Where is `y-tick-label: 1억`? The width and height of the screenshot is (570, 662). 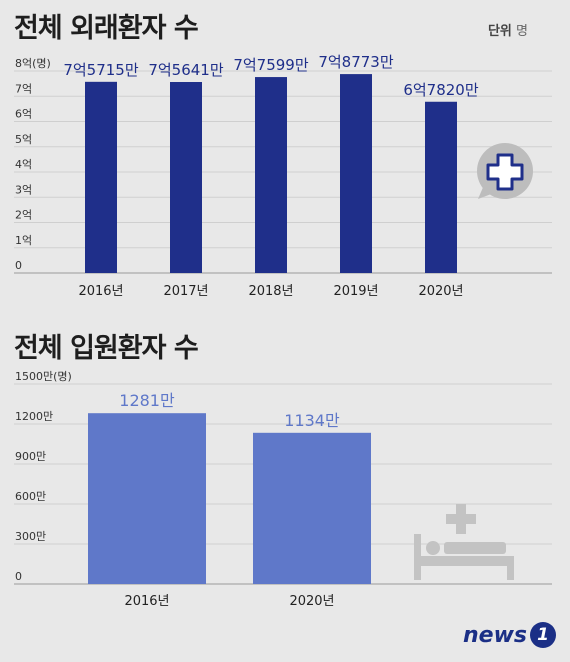
y-tick-label: 1억 is located at coordinates (23, 240).